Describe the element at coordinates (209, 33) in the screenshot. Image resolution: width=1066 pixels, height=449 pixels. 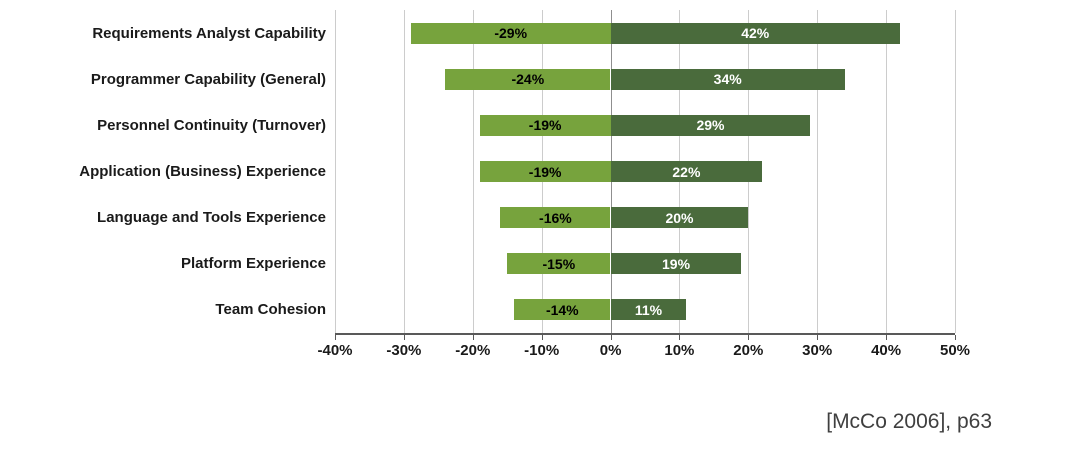
I see `category-label: Requirements Analyst Capability` at that location.